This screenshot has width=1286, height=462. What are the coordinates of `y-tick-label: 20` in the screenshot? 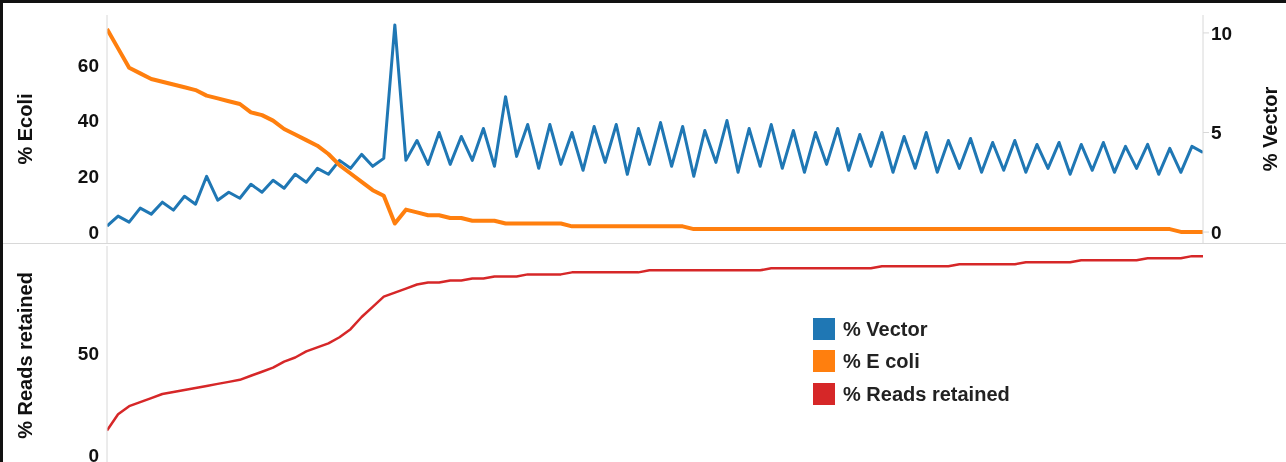 It's located at (88, 177).